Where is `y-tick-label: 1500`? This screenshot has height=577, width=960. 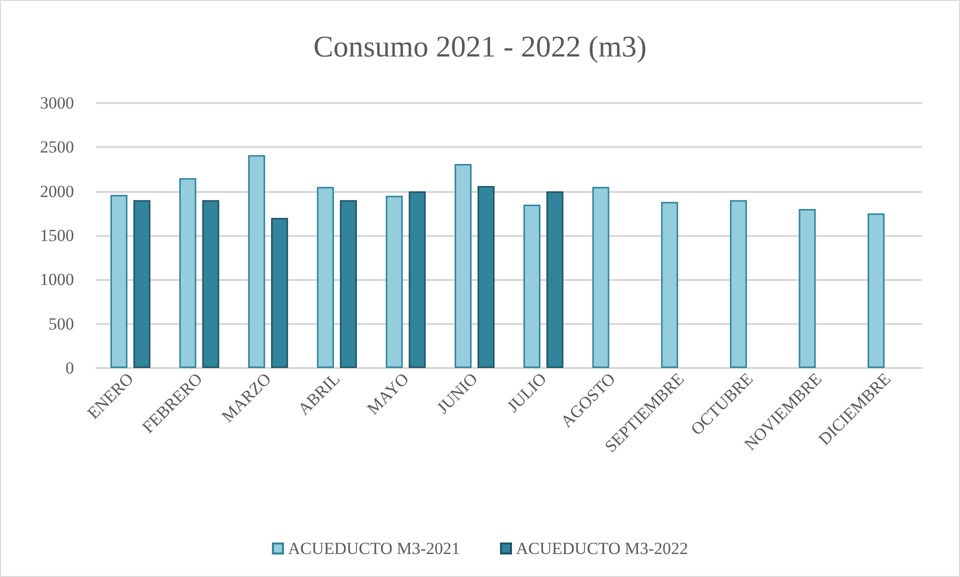
y-tick-label: 1500 is located at coordinates (57, 235).